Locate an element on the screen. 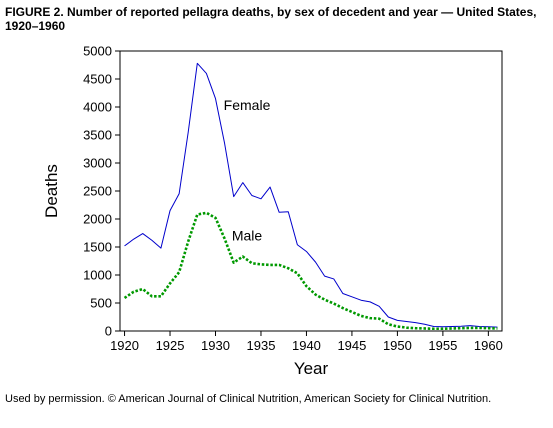 This screenshot has width=553, height=428. y-tick-label: 0 is located at coordinates (108, 331).